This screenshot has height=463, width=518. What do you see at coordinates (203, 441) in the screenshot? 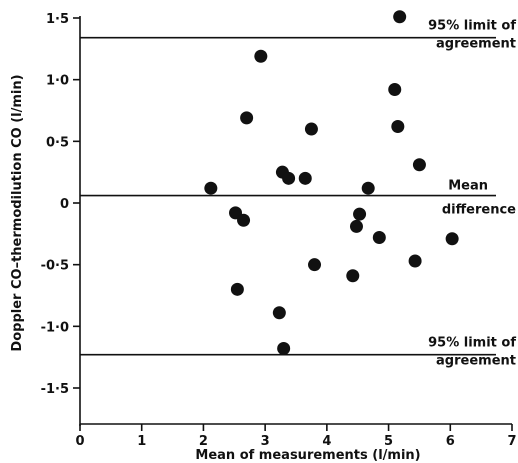
I see `x-tick-label-2: 2` at bounding box center [203, 441].